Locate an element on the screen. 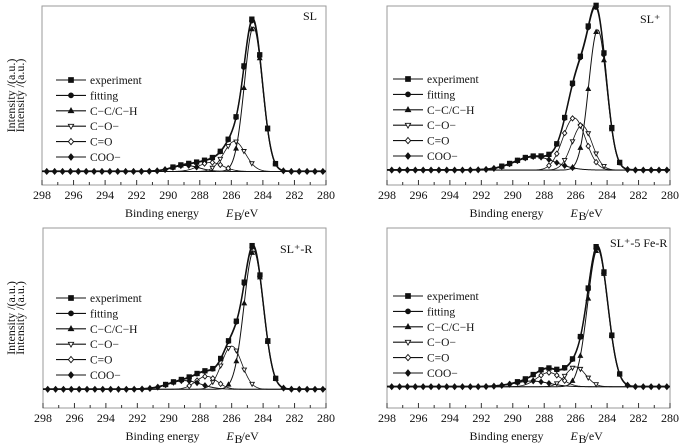 The width and height of the screenshot is (700, 445). panel-title: SL⁺-5 Fe-R is located at coordinates (638, 243).